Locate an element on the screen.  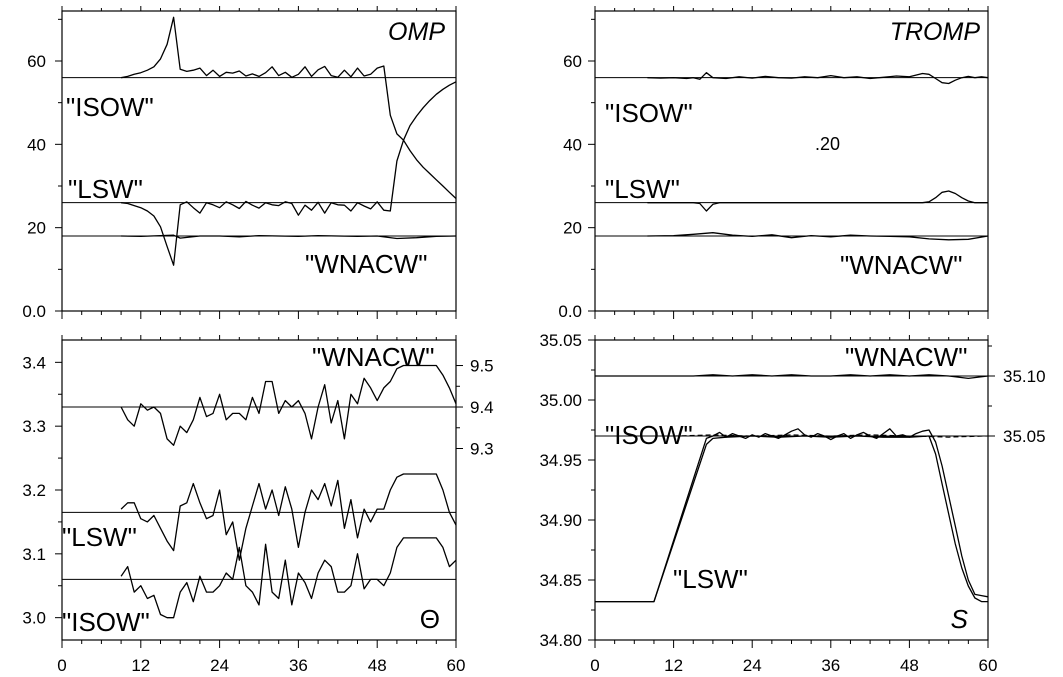
y2-tick-label: 9.3 is located at coordinates (482, 449).